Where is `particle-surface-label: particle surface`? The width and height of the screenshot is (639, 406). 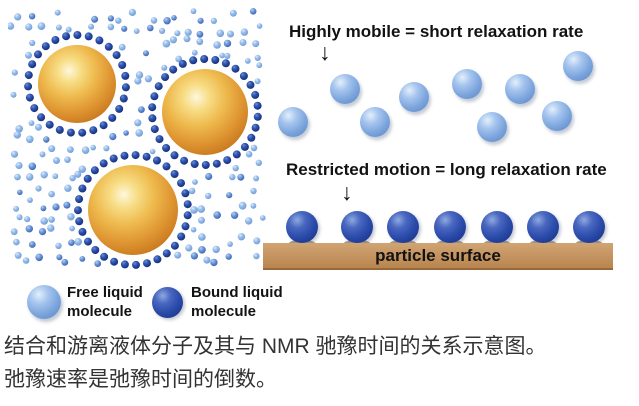
particle-surface-label: particle surface is located at coordinates (438, 255).